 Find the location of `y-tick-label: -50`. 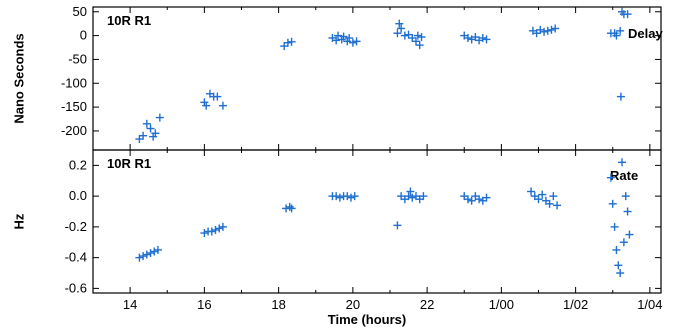

y-tick-label: -50 is located at coordinates (77, 58).